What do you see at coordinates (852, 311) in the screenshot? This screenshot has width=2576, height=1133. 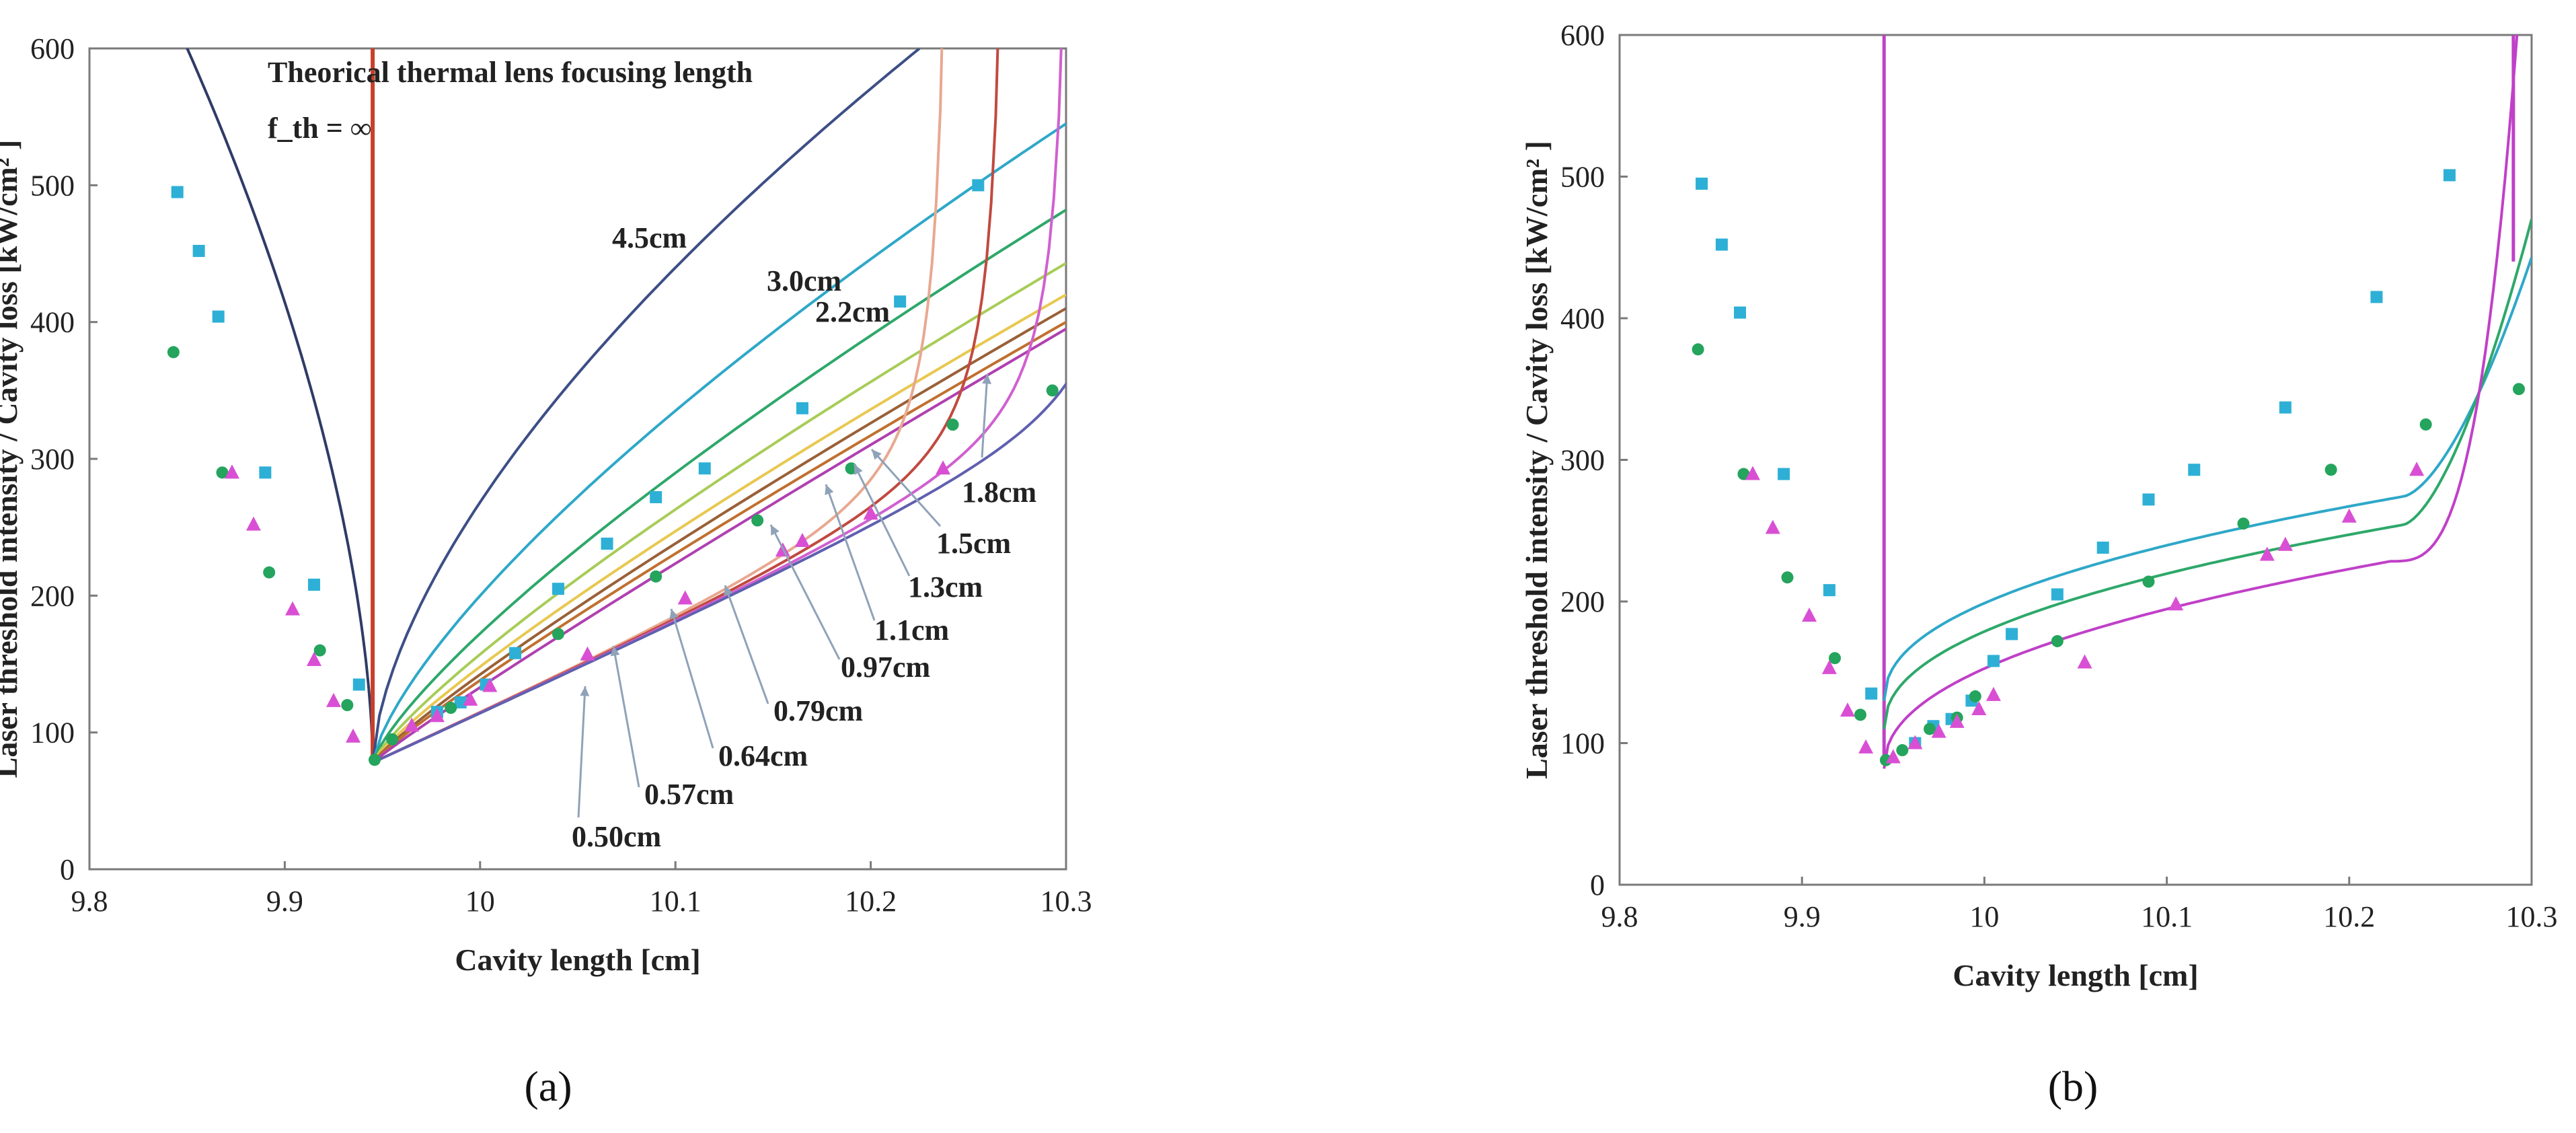 I see `curve-label: 2.2cm` at bounding box center [852, 311].